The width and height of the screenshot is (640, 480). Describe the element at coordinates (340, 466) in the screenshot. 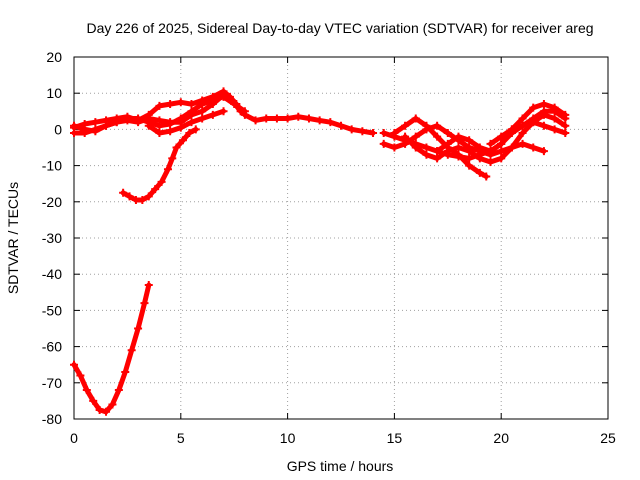

I see `x-axis-label: GPS time / hours` at that location.